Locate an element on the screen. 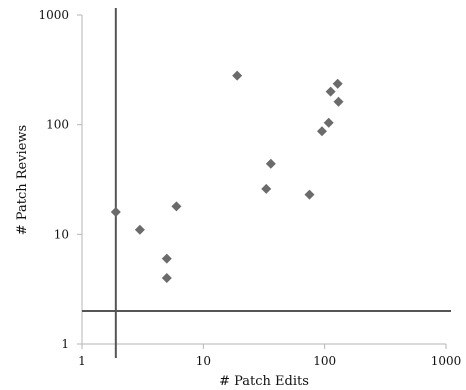 This screenshot has width=466, height=390. y-axis-label: # Patch Reviews is located at coordinates (22, 180).